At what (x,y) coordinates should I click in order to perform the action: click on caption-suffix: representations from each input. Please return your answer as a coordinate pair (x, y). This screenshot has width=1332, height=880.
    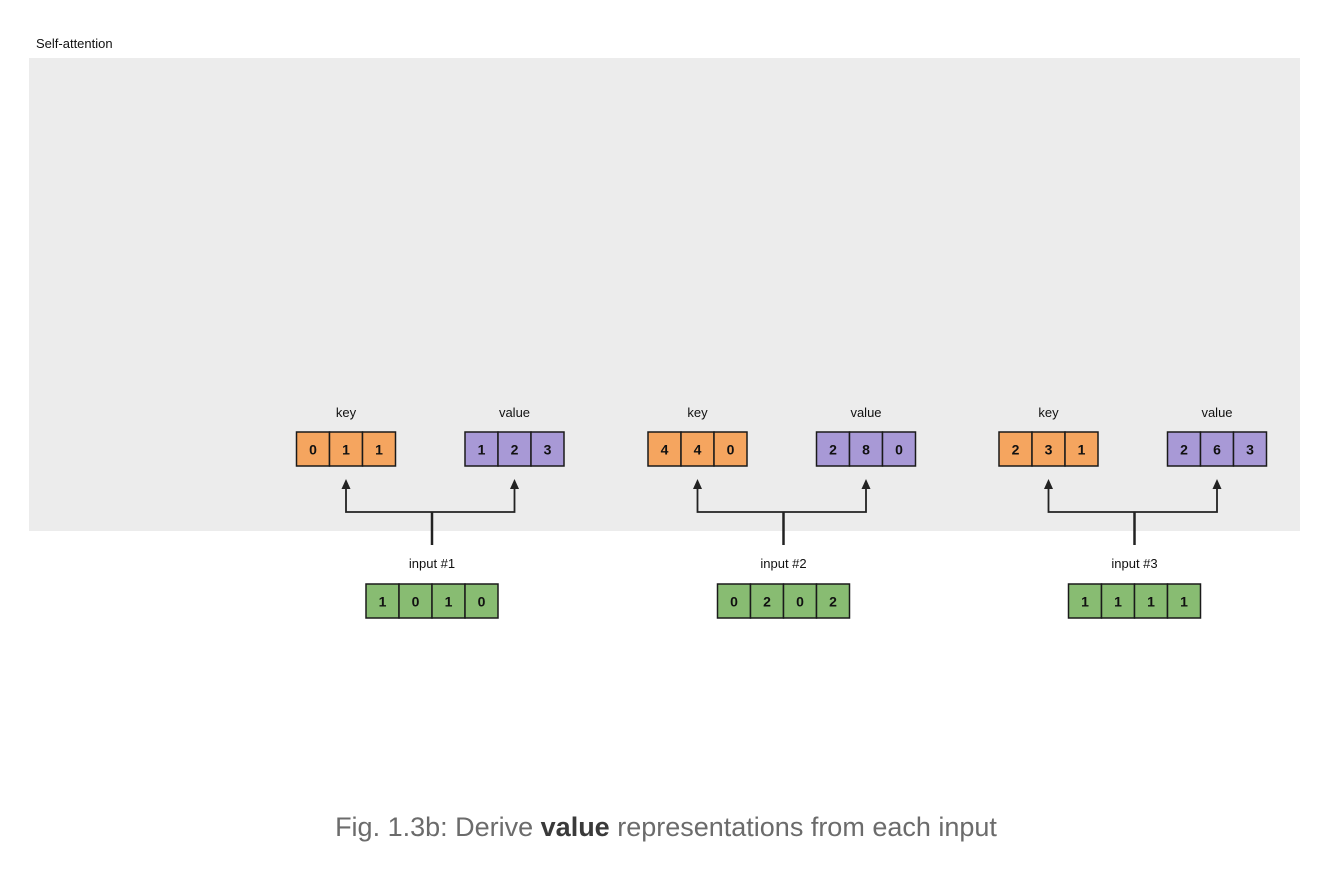
    Looking at the image, I should click on (803, 827).